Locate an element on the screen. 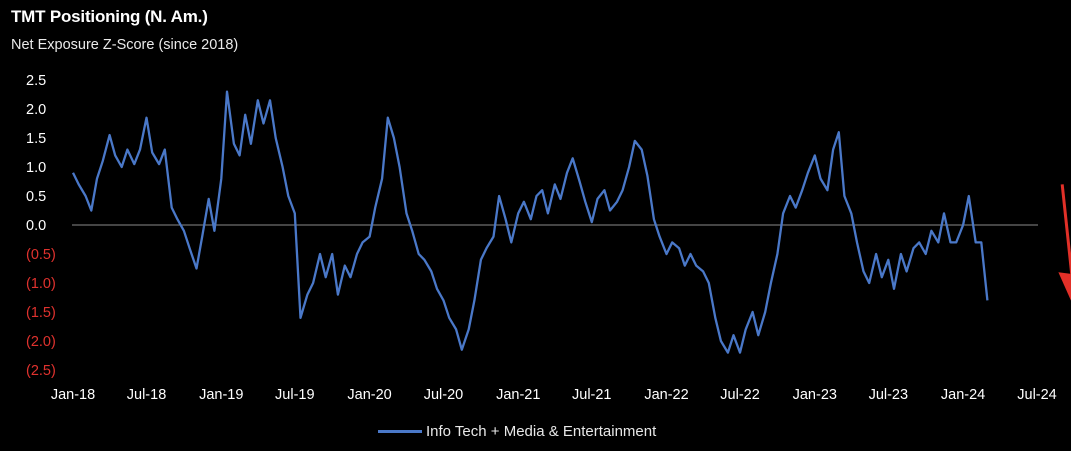  y-tick-label: 0.0 is located at coordinates (36, 226).